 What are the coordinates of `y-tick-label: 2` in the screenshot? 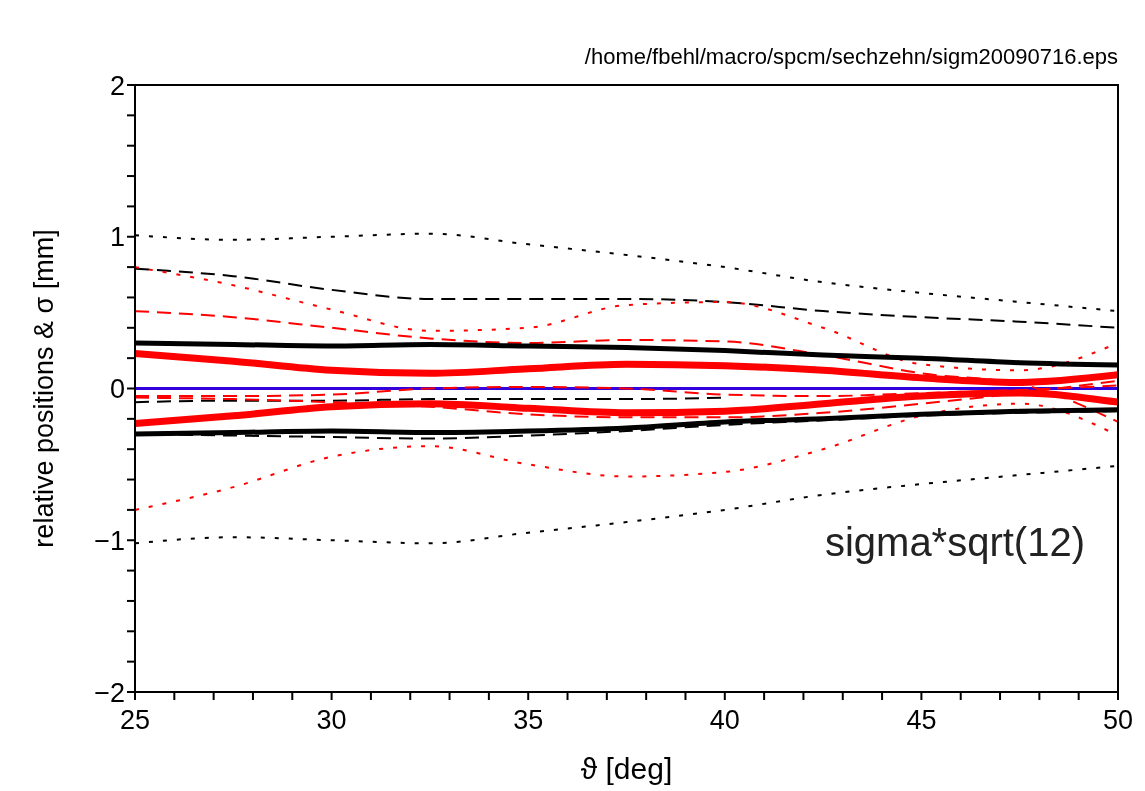 It's located at (117, 85).